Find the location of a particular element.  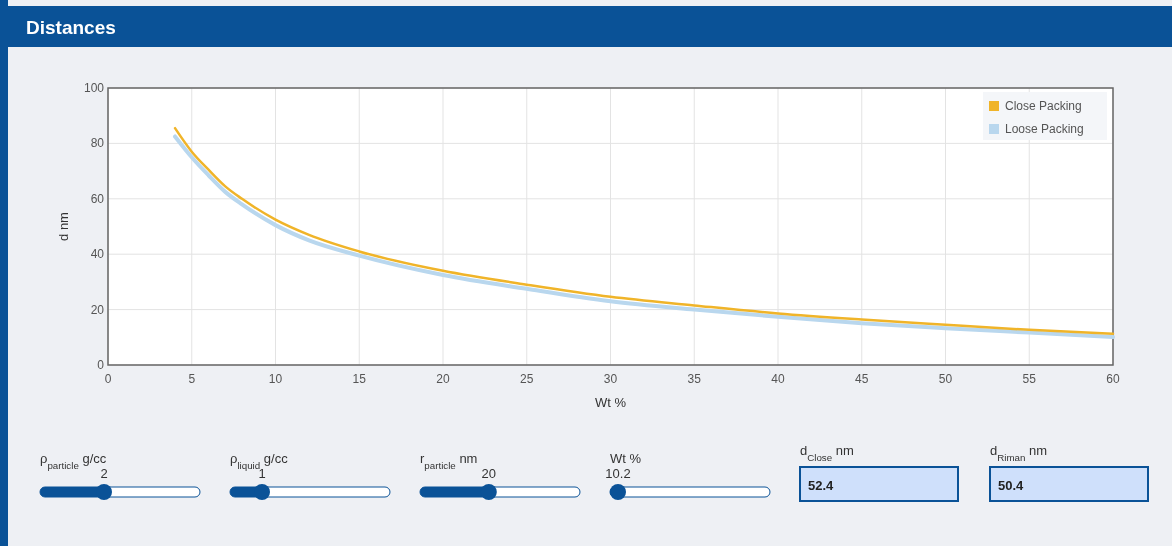

y-tick-label: 60 is located at coordinates (97, 198).